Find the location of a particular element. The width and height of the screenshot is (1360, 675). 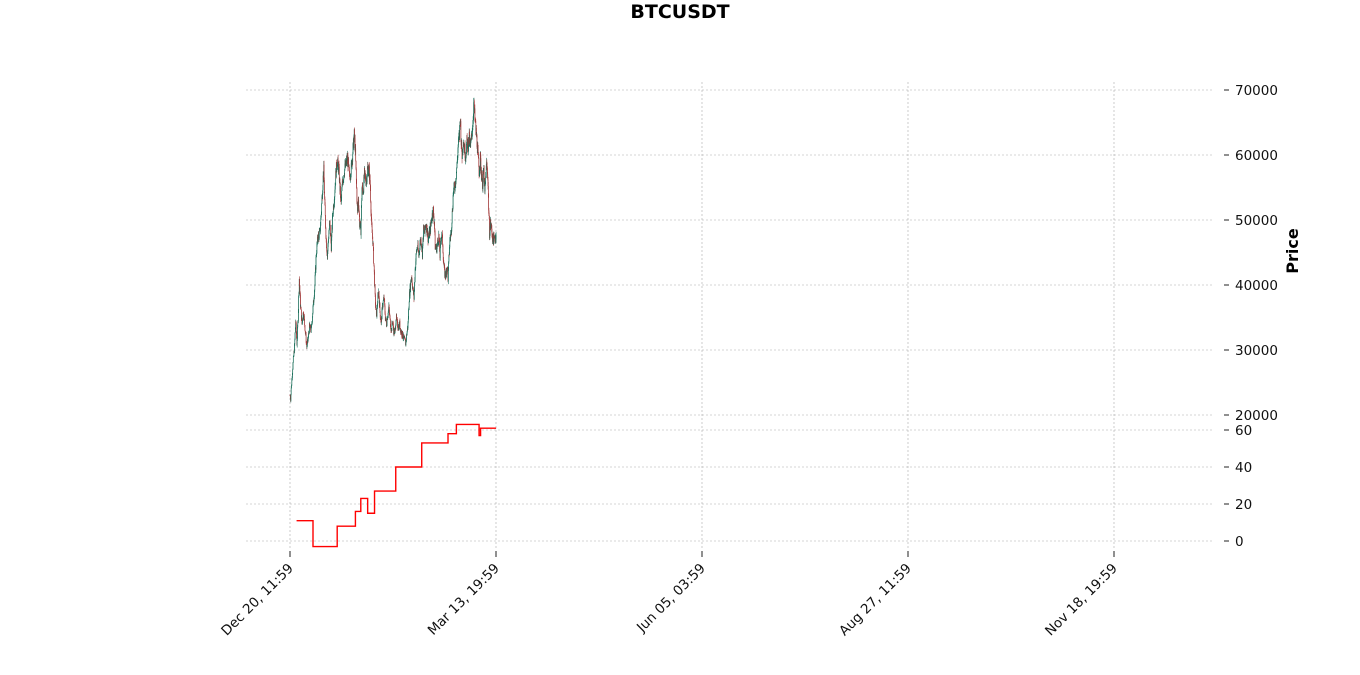

indicator-tick-label: 20 is located at coordinates (1243, 505).